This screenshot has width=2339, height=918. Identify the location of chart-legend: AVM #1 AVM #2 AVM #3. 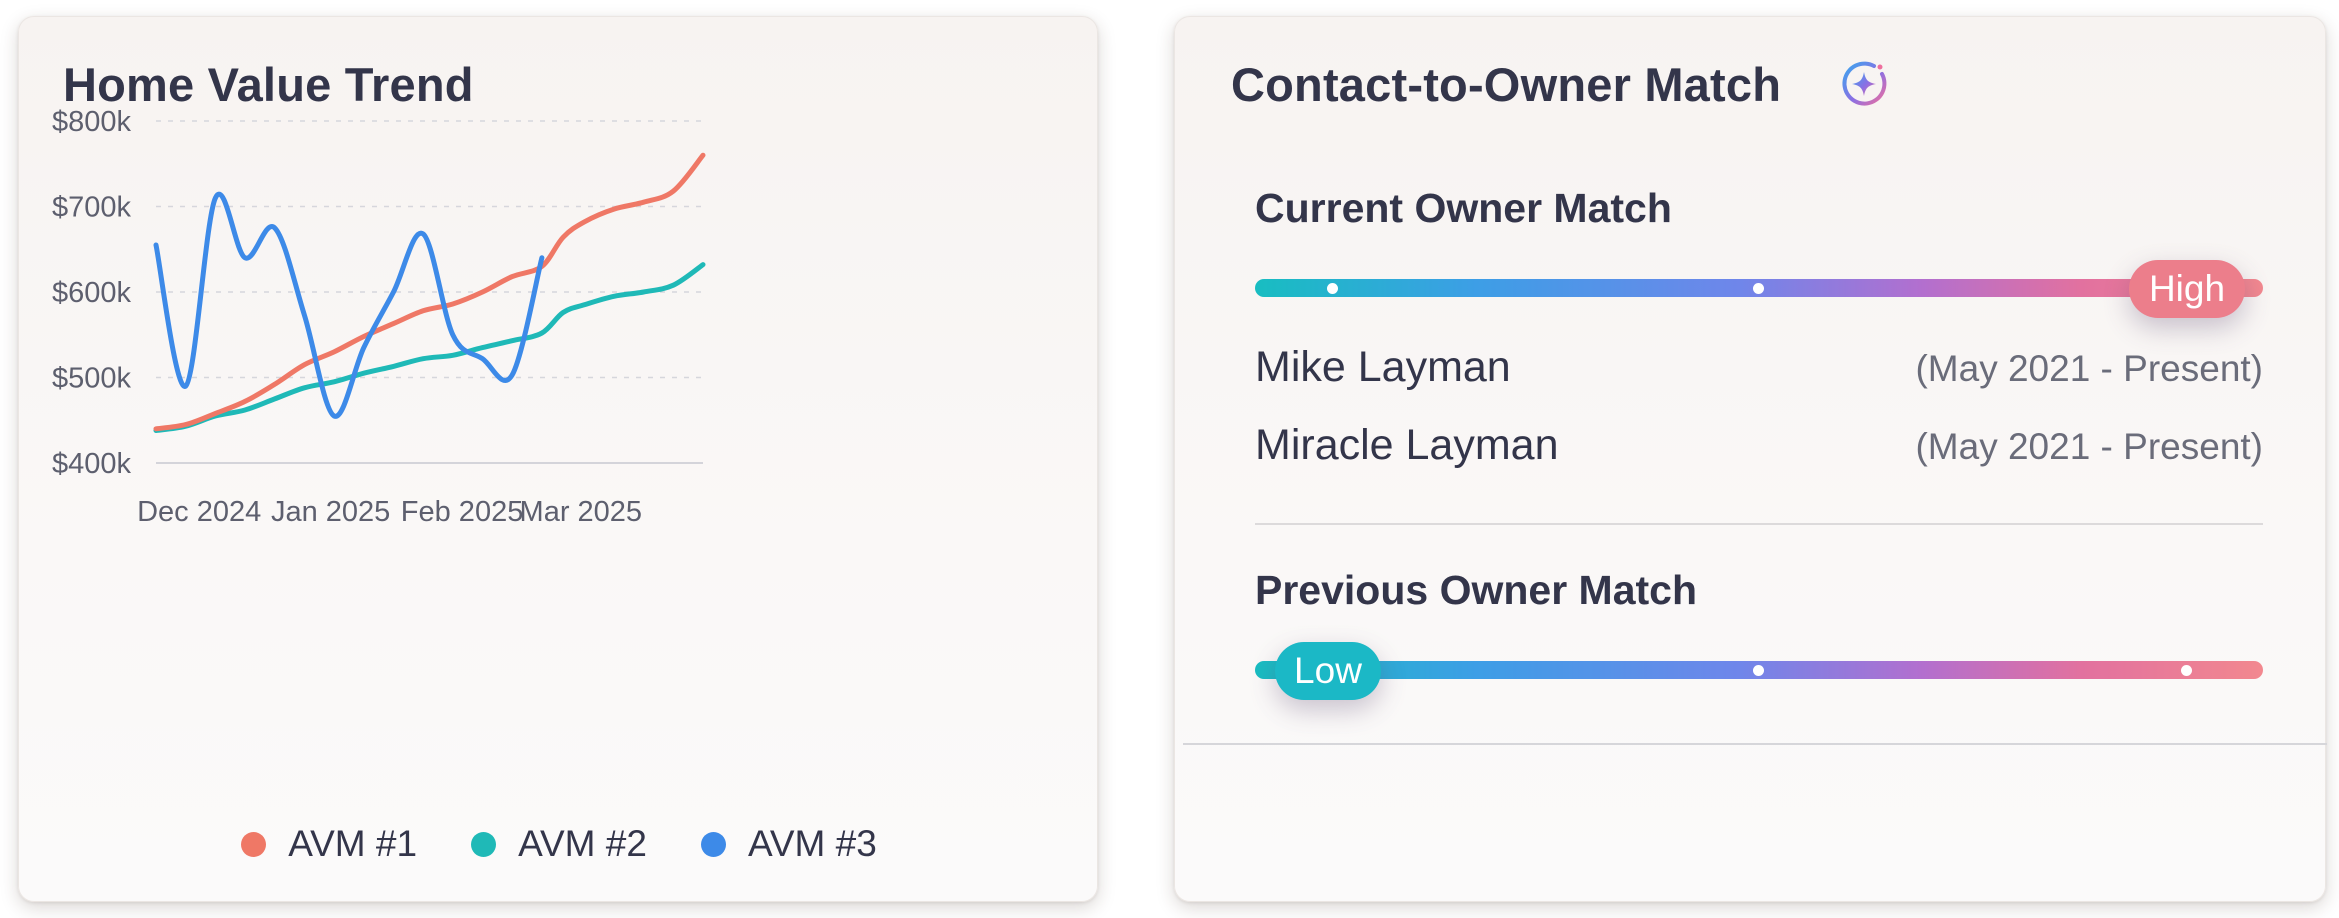
(559, 844).